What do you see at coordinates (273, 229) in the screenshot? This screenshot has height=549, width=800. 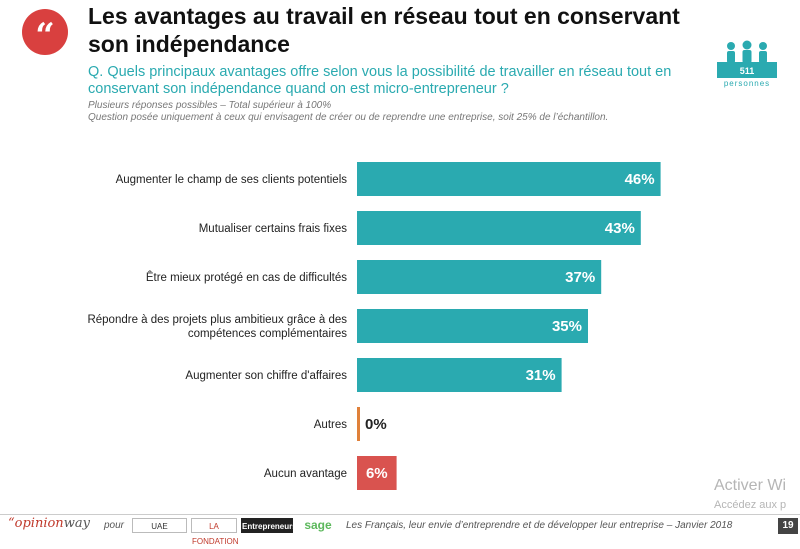 I see `category-label: Mutualiser certains frais fixes` at bounding box center [273, 229].